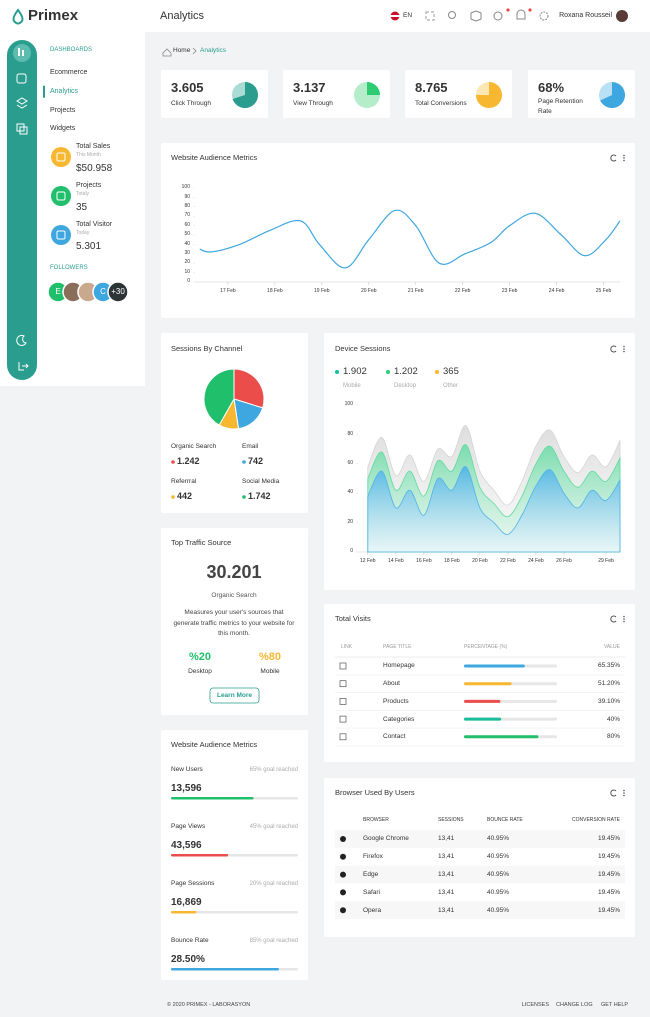  Describe the element at coordinates (397, 647) in the screenshot. I see `column-header: PAGE TITLE` at that location.